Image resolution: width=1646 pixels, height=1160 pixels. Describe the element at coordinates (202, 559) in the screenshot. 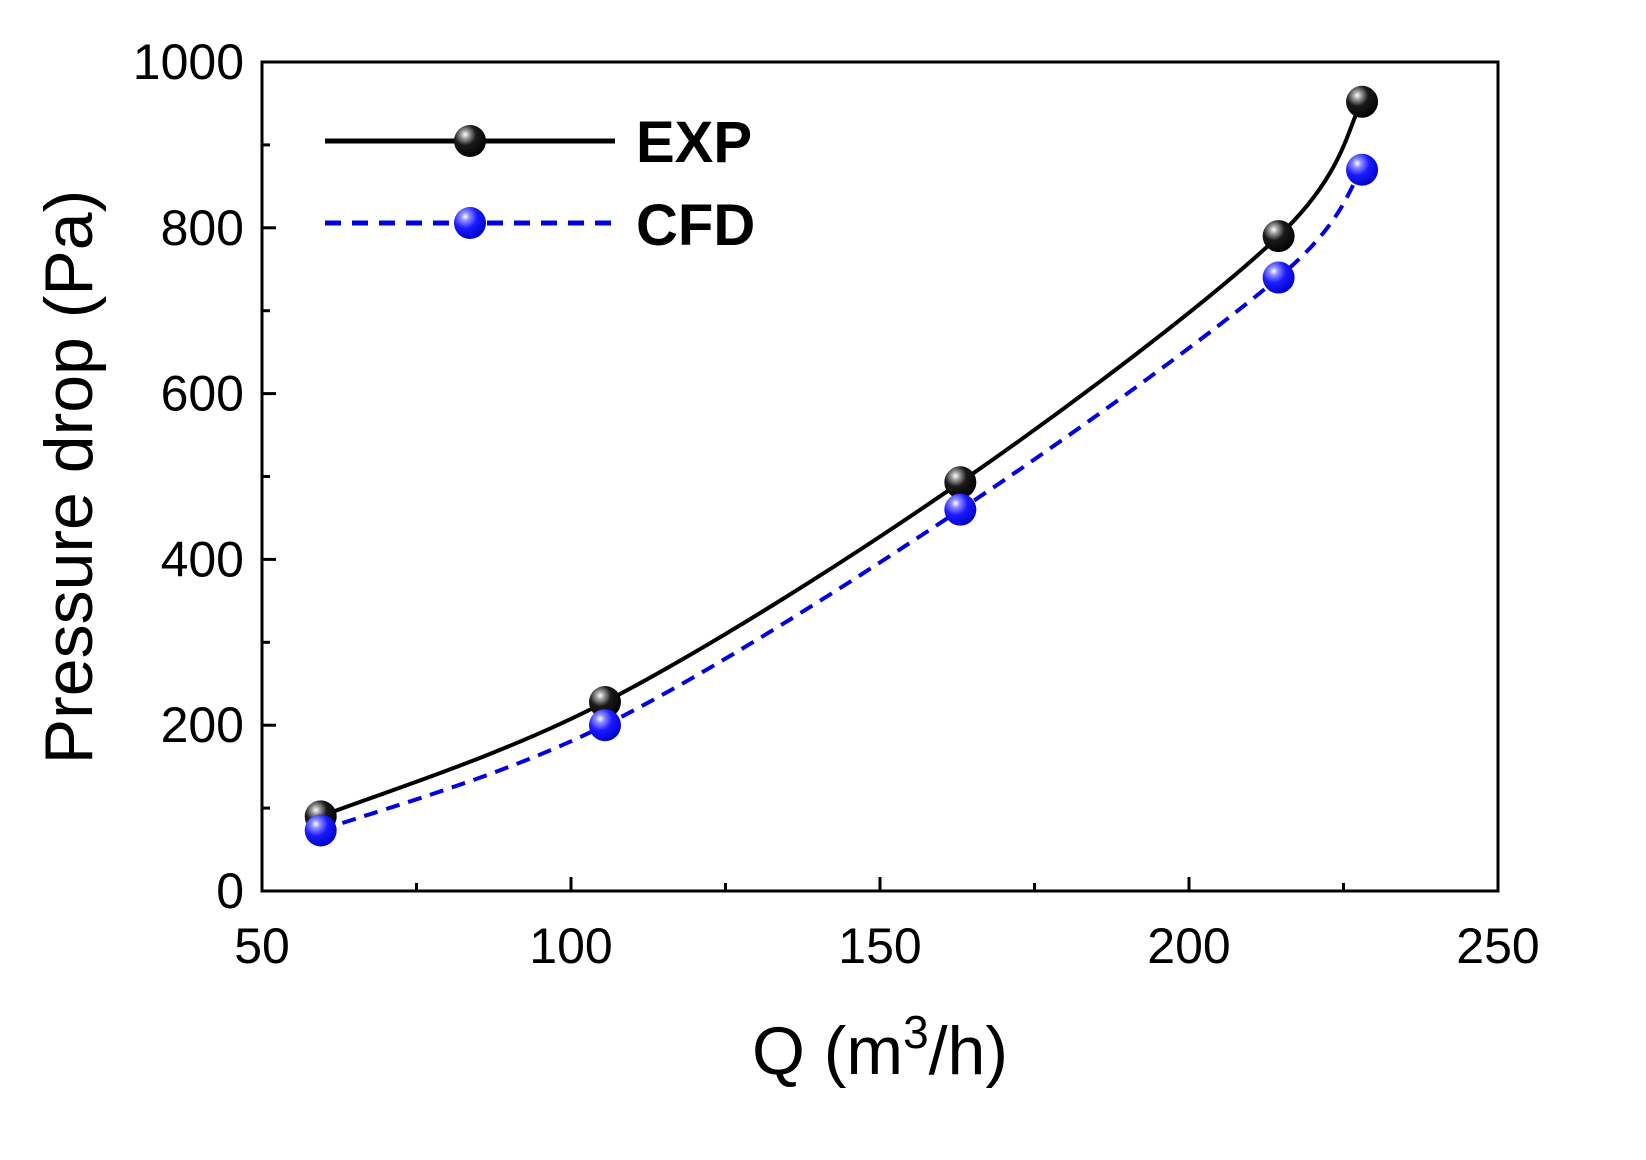

I see `y-tick-label: 400` at that location.